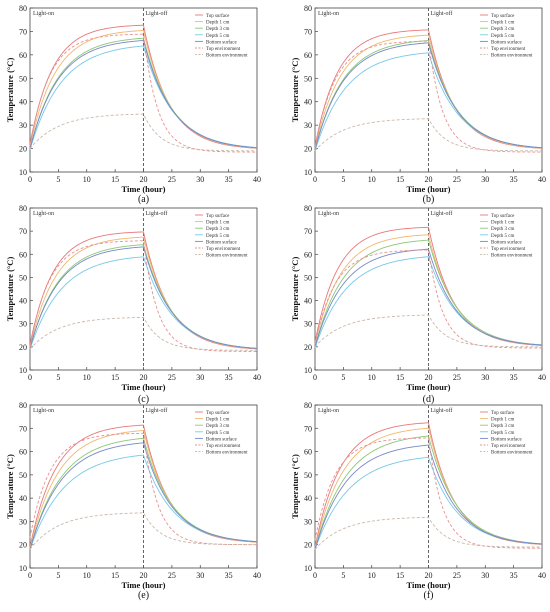  I want to click on series-line-depth-3-cm, so click(428, 492).